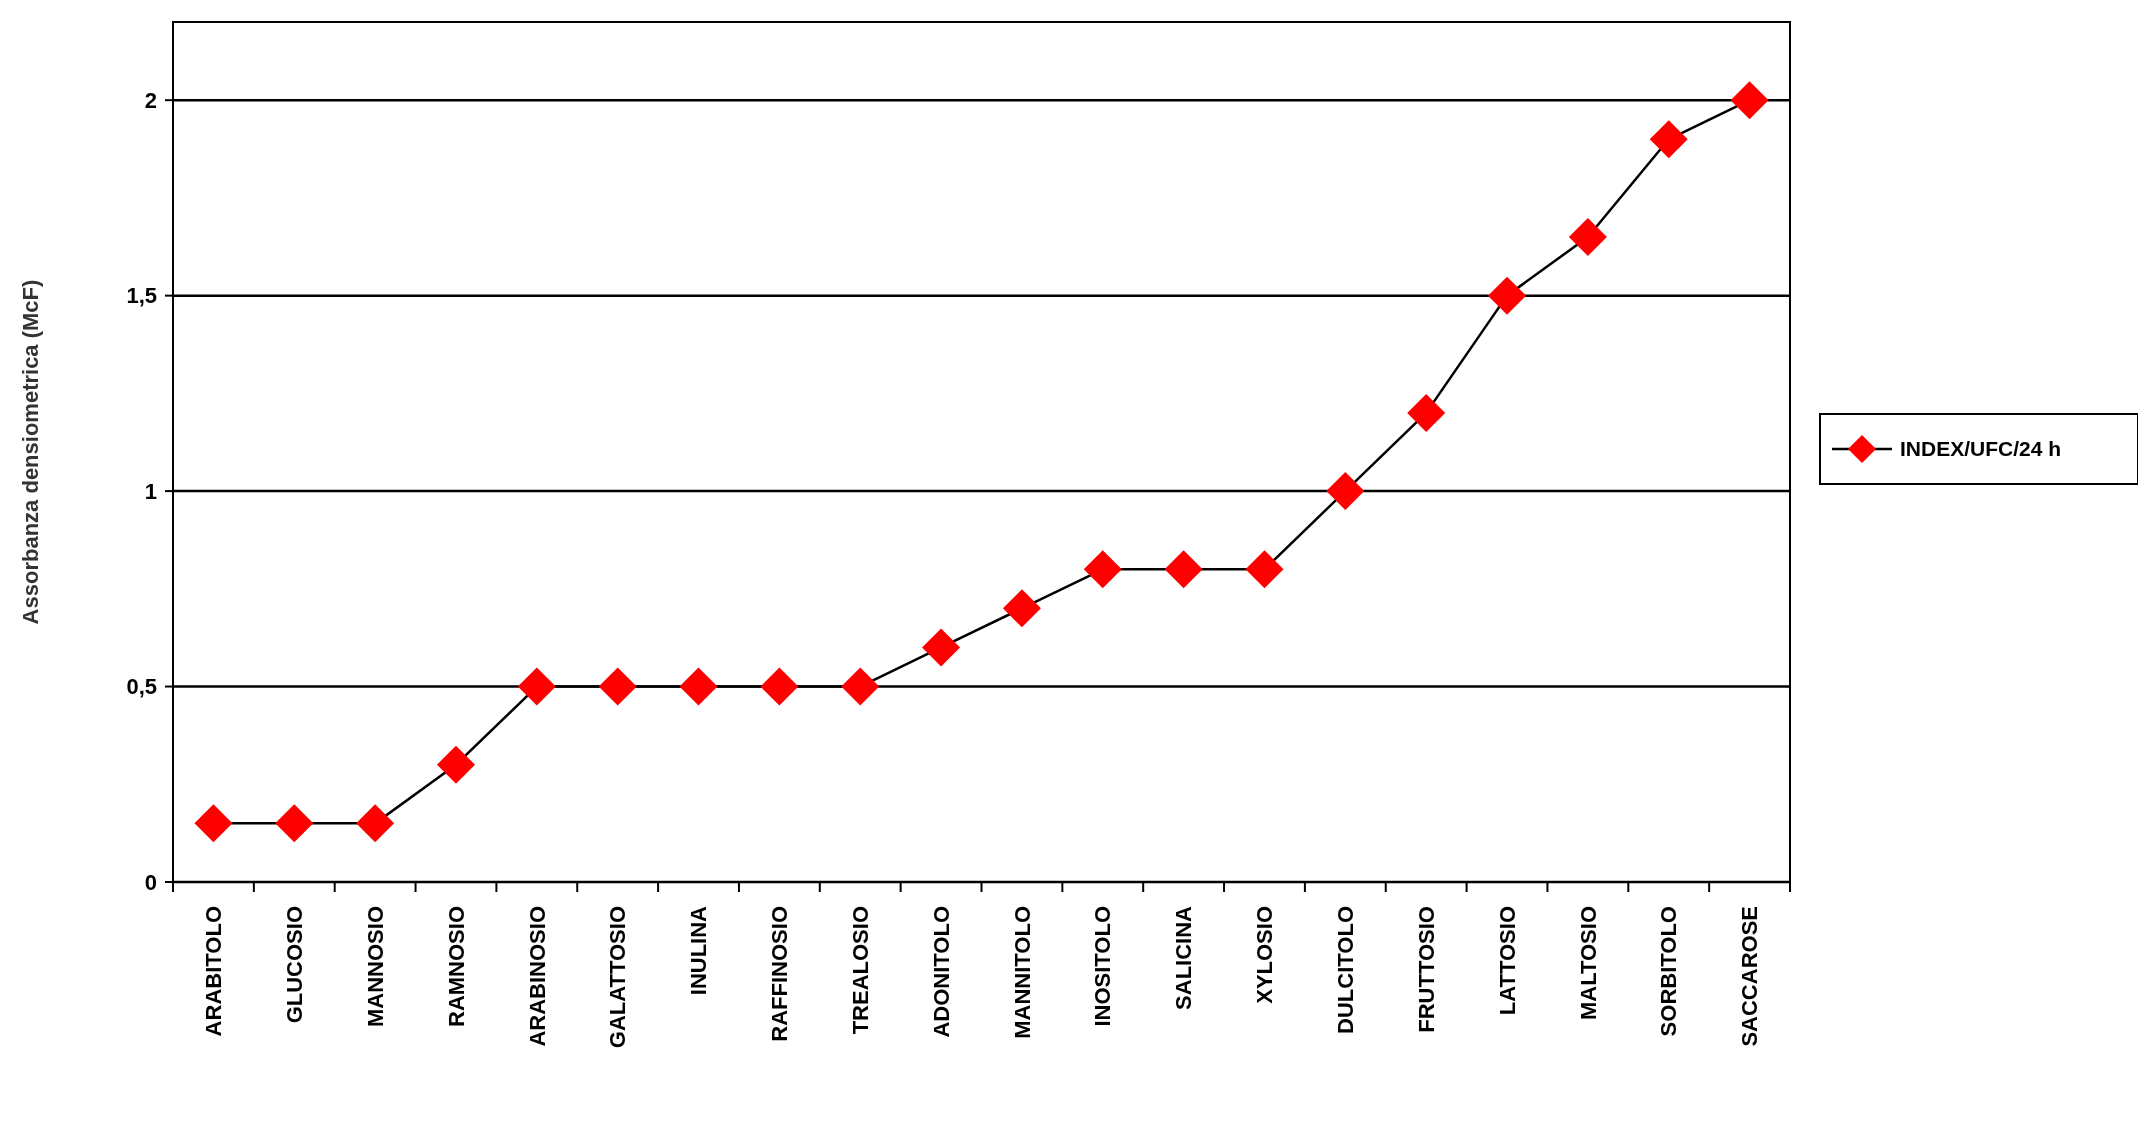 The image size is (2149, 1126). What do you see at coordinates (294, 965) in the screenshot?
I see `x-tick-label: GLUCOSIO` at bounding box center [294, 965].